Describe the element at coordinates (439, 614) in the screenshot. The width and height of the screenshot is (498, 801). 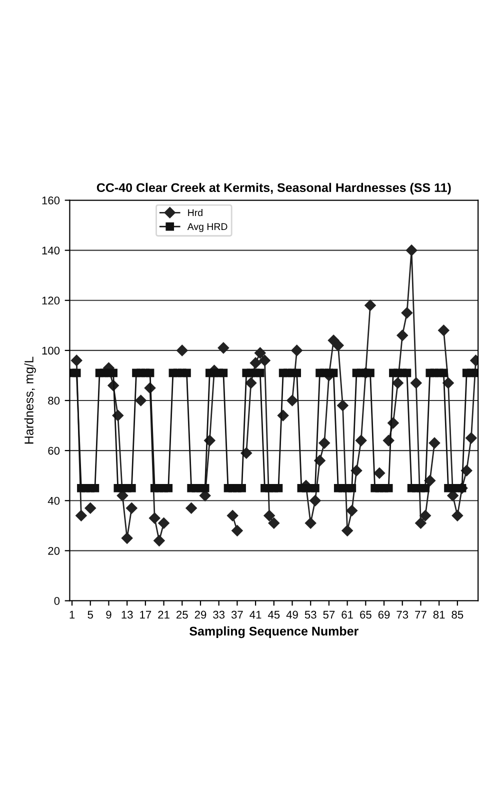
I see `x-tick-label: 81` at that location.